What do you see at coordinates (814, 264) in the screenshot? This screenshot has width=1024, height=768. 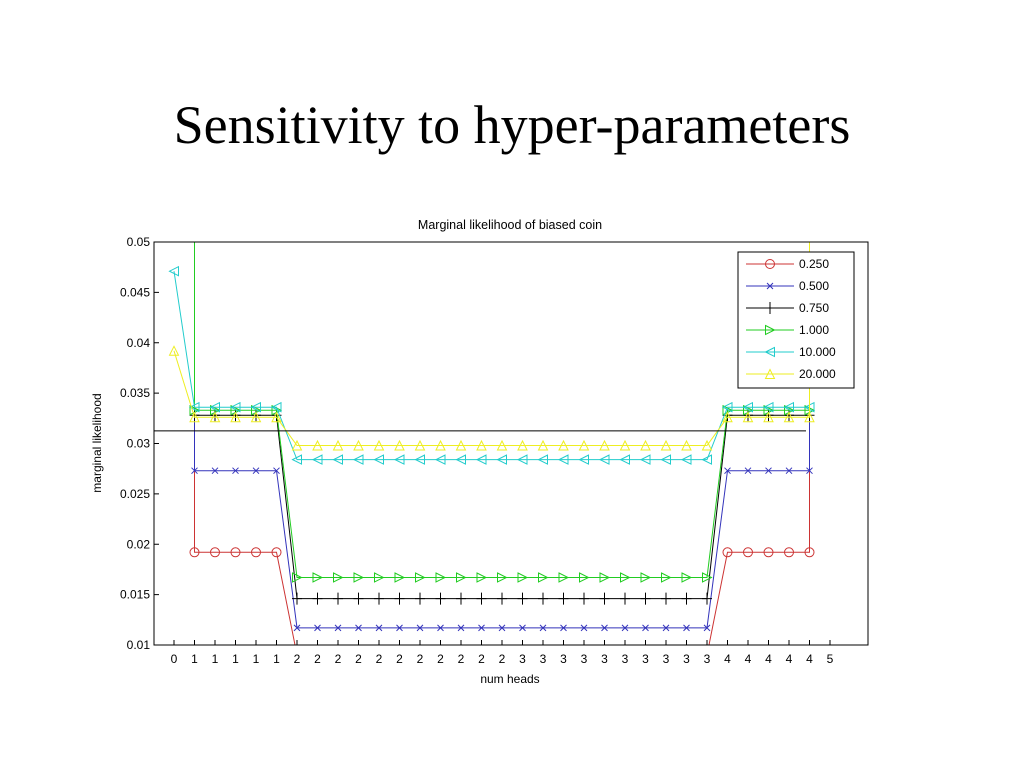 I see `legend-label: 0.250` at bounding box center [814, 264].